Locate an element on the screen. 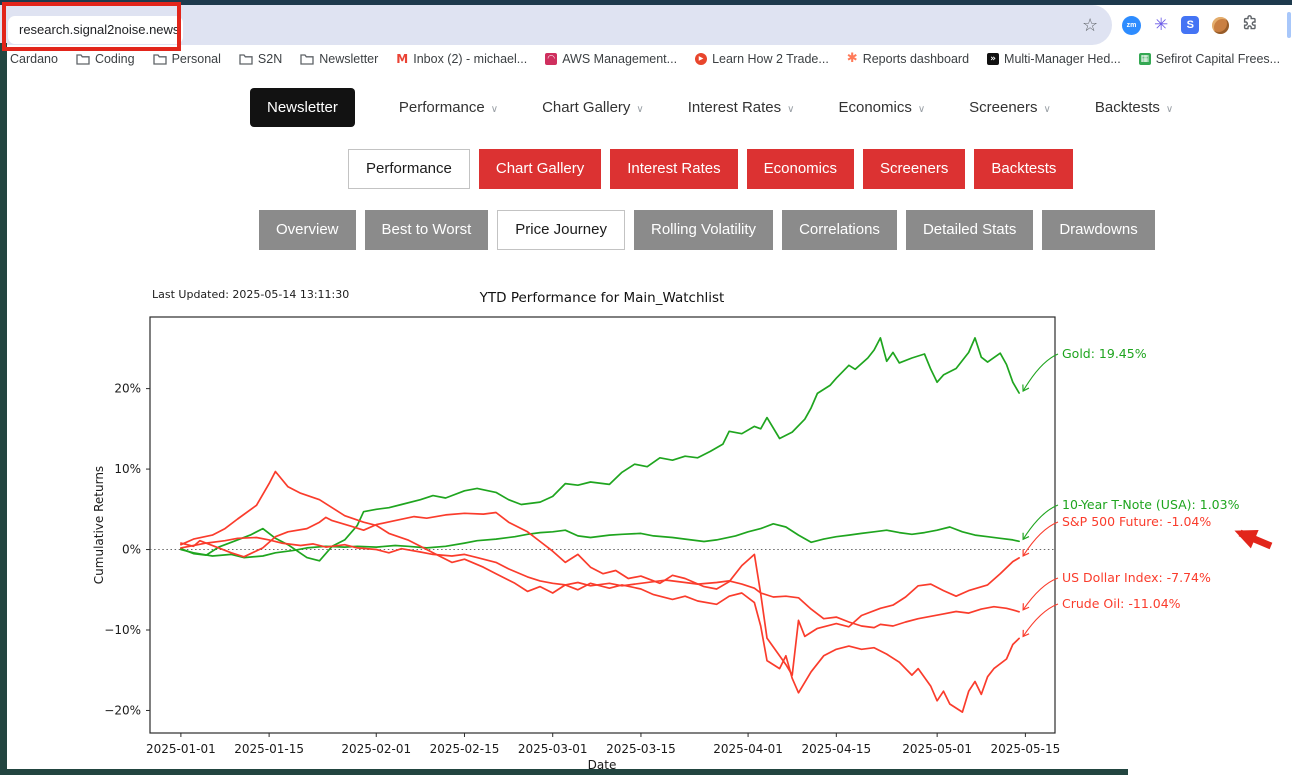 The width and height of the screenshot is (1292, 775). tab-correlations: Correlations is located at coordinates (839, 230).